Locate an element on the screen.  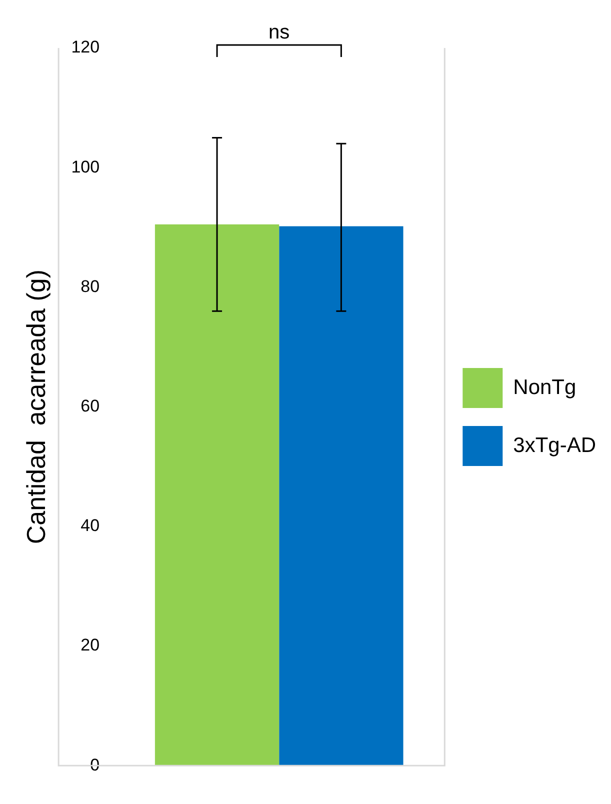
legend-label: NonTg is located at coordinates (544, 387).